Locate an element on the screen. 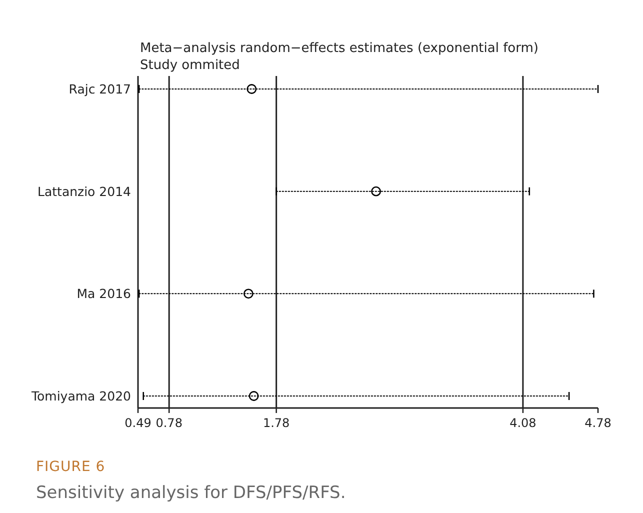  y-tick-label: Tomiyama 2020 is located at coordinates (81, 396).